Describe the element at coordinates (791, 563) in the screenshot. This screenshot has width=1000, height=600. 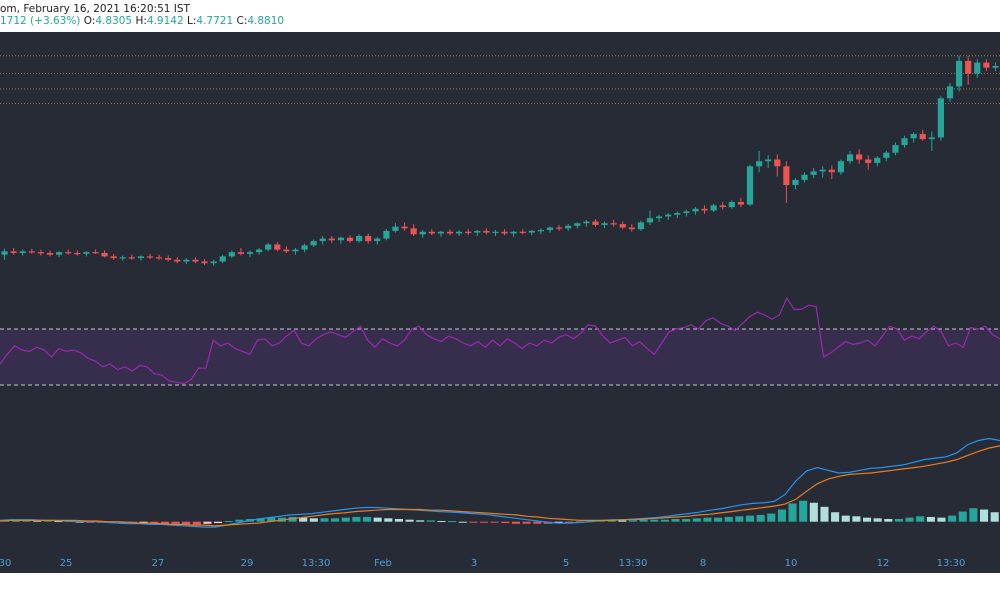
I see `x-tick-label: 10` at that location.